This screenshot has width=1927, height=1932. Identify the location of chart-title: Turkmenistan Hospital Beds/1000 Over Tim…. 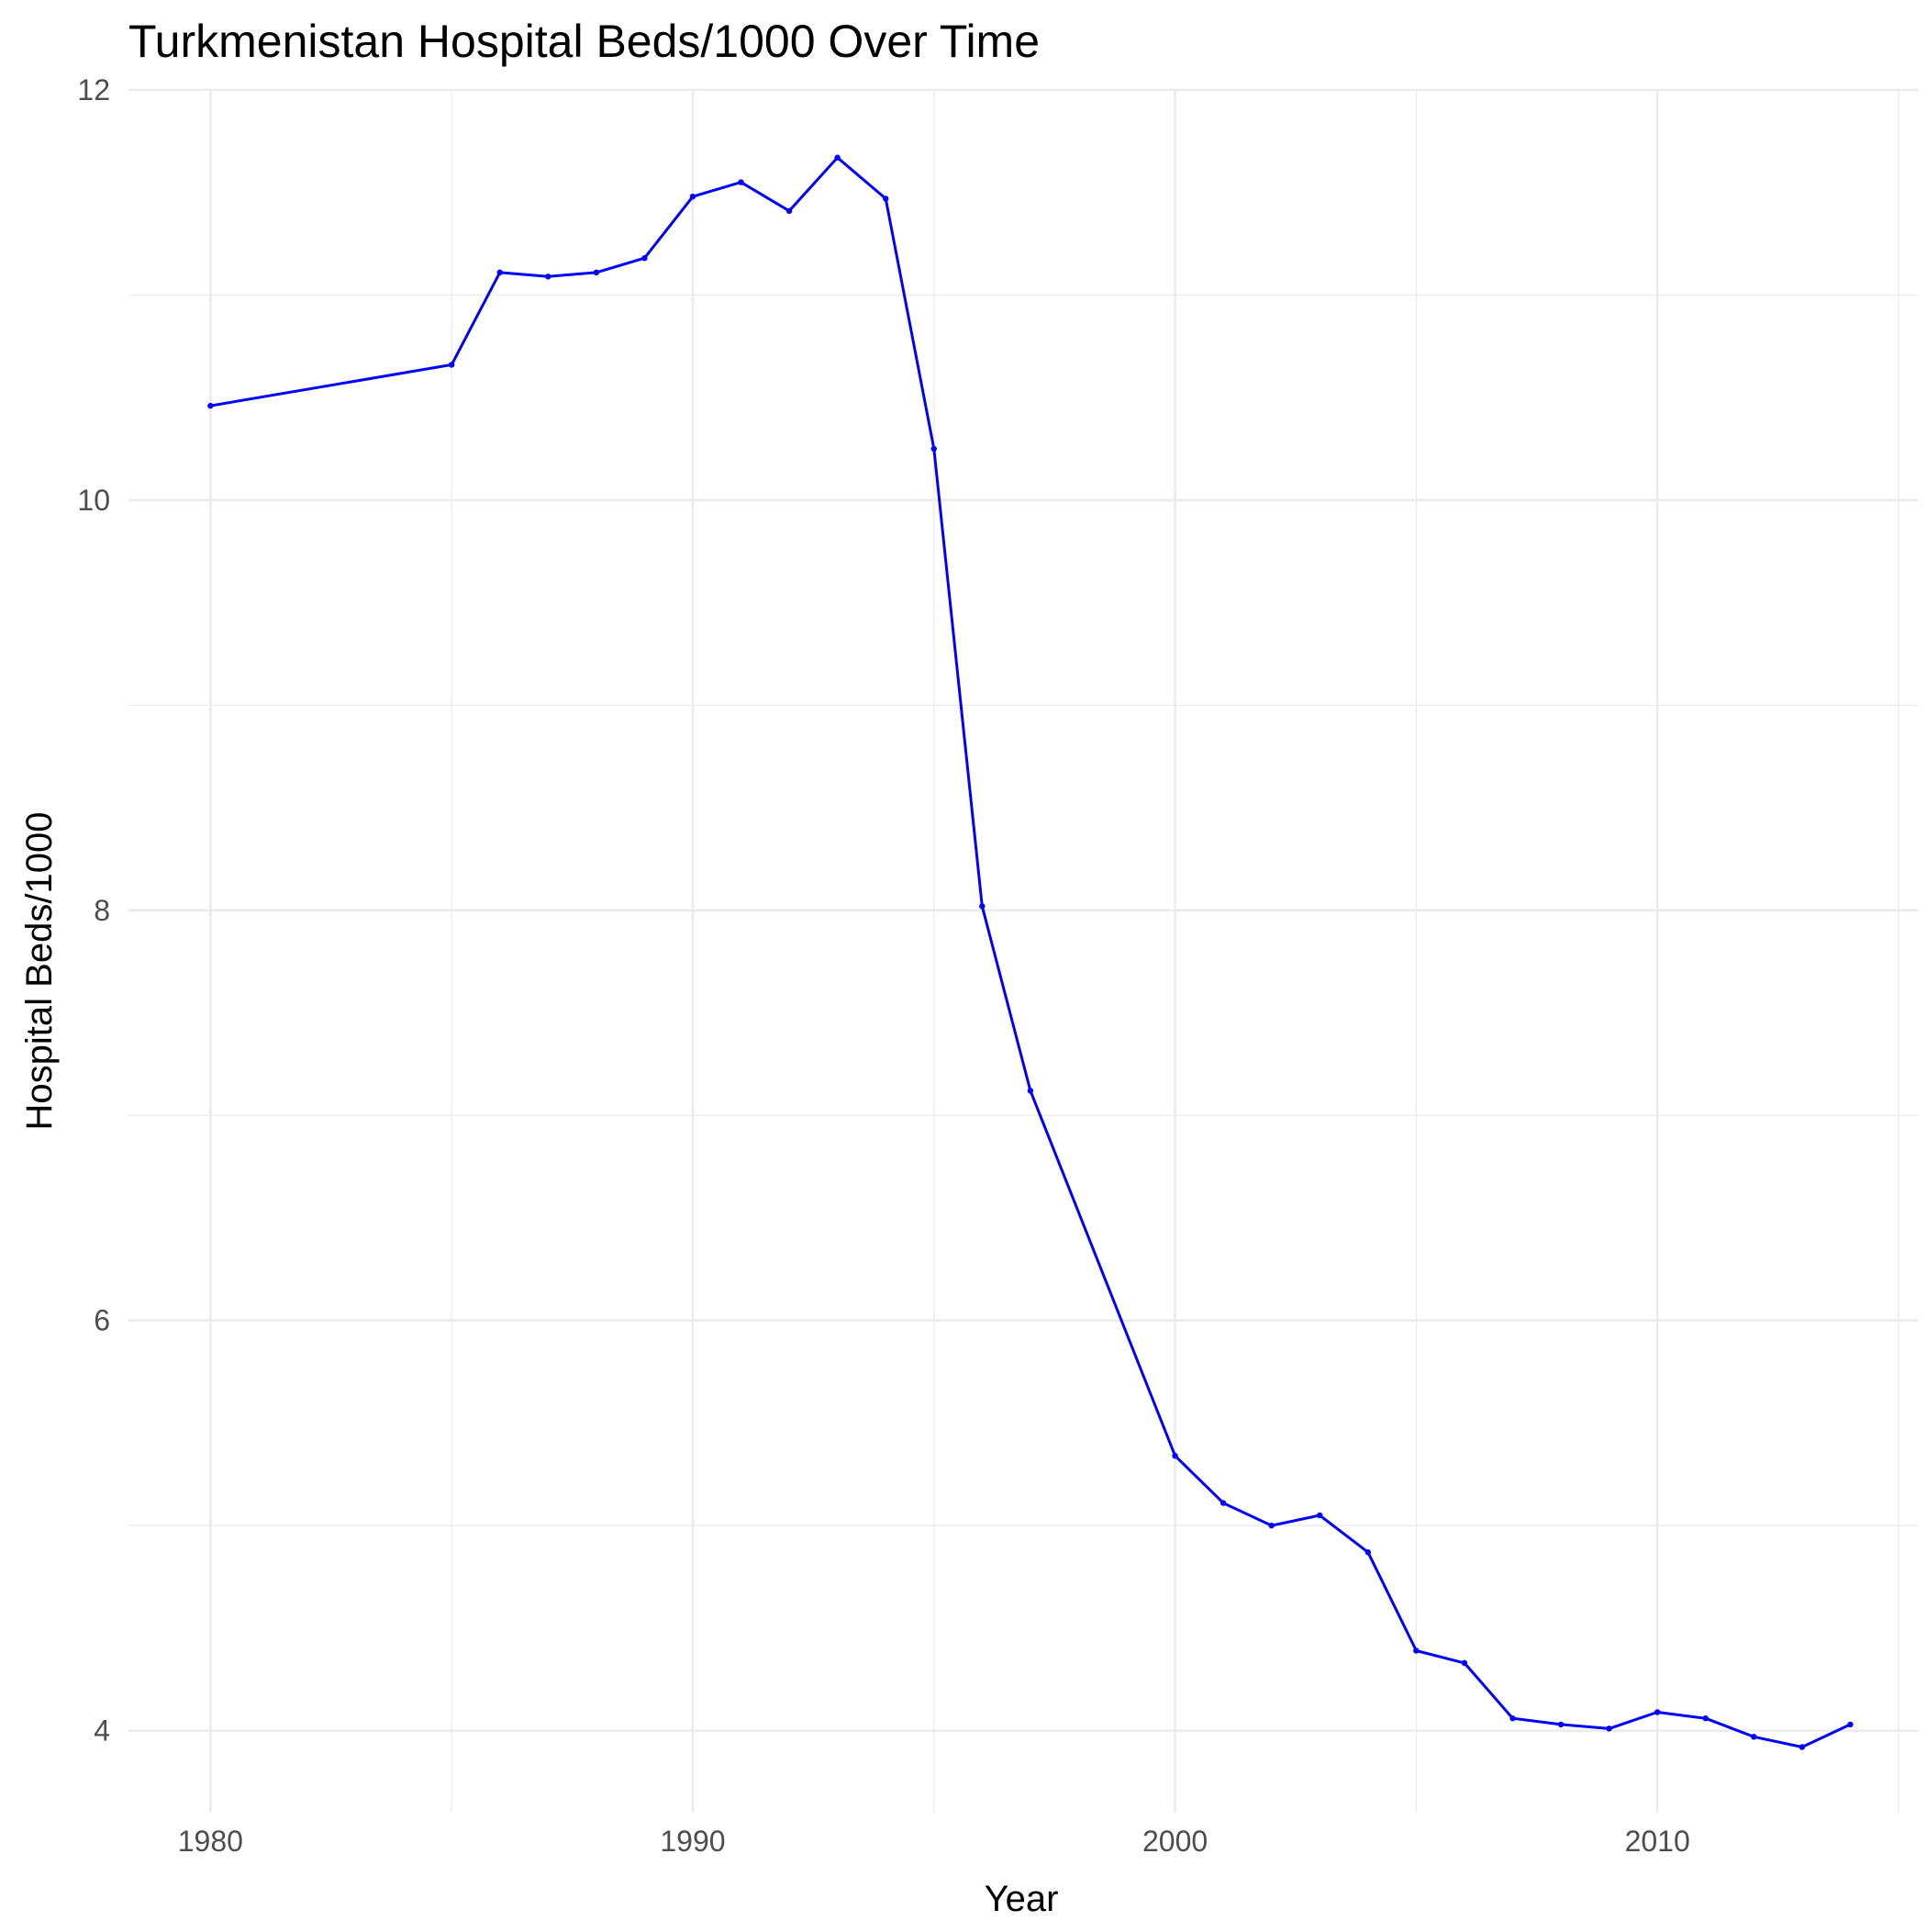
(584, 41).